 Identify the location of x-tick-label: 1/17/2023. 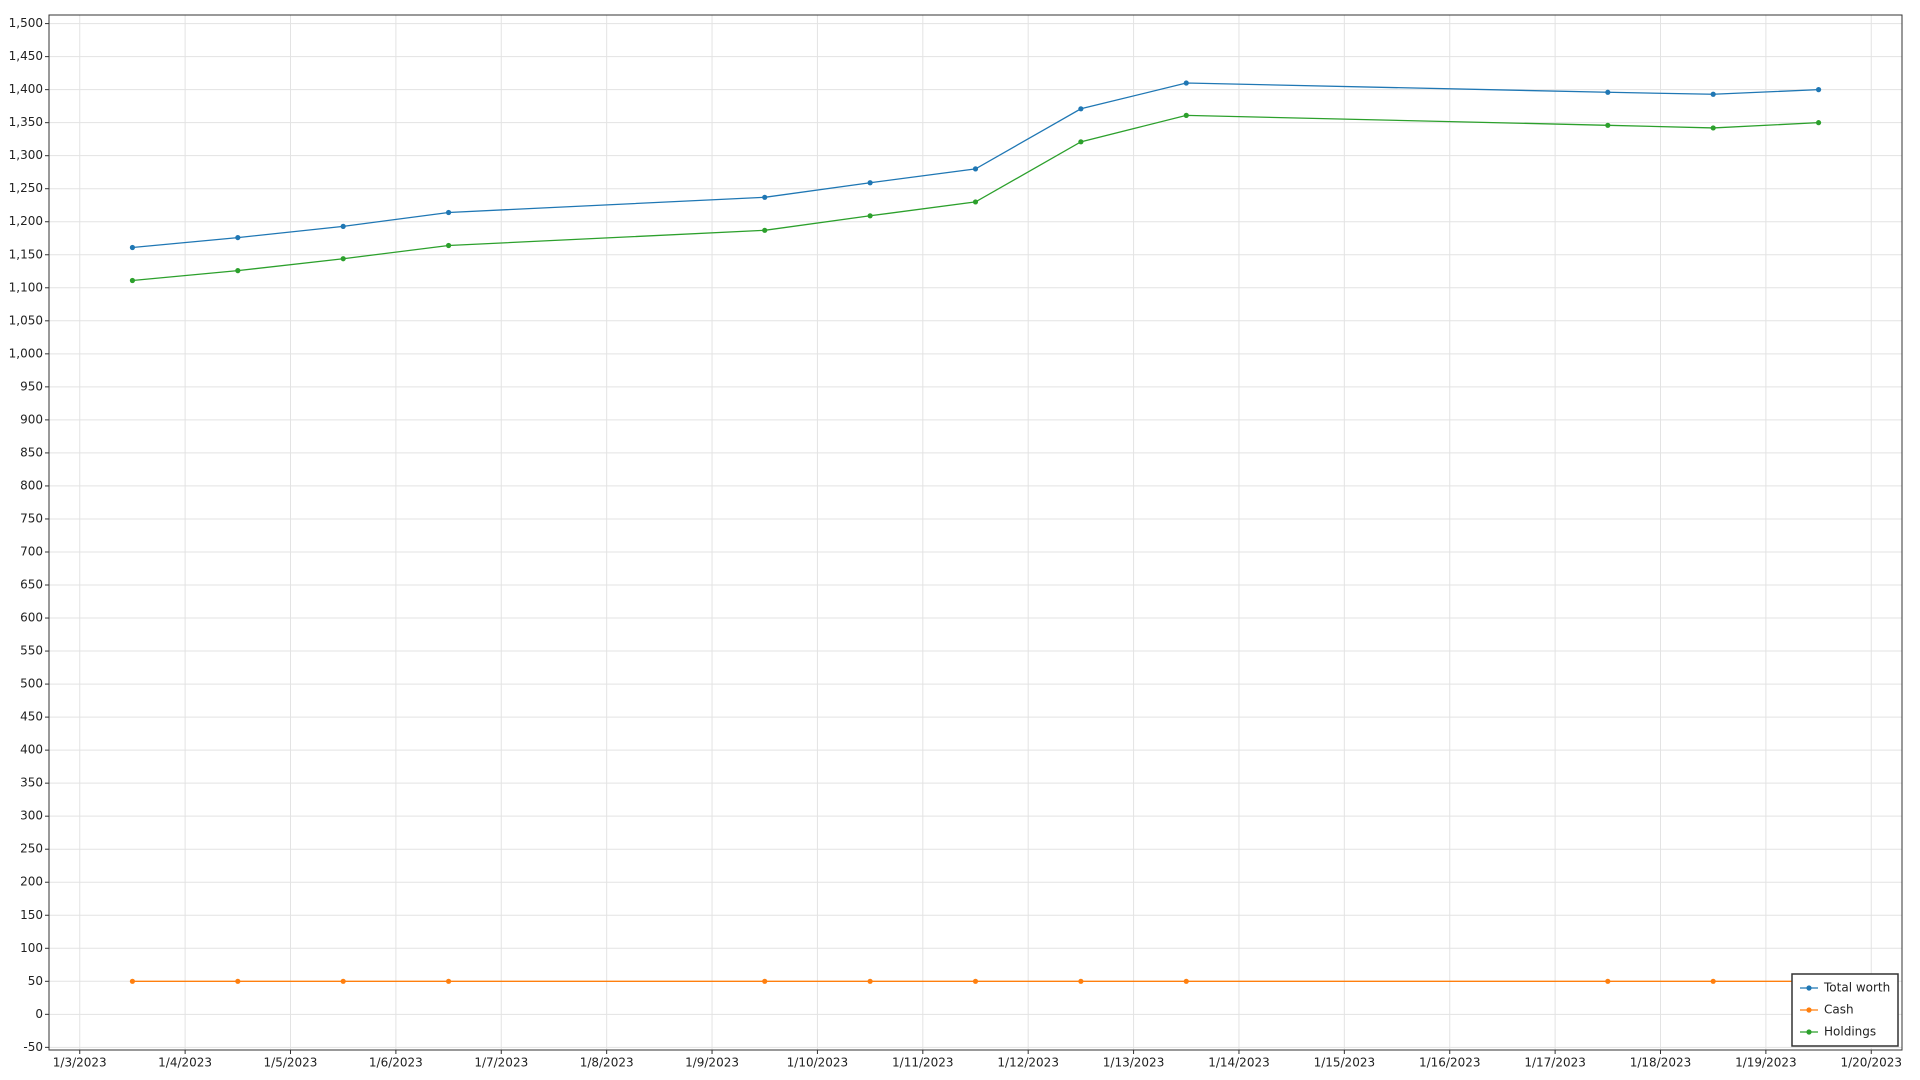
(1555, 1063).